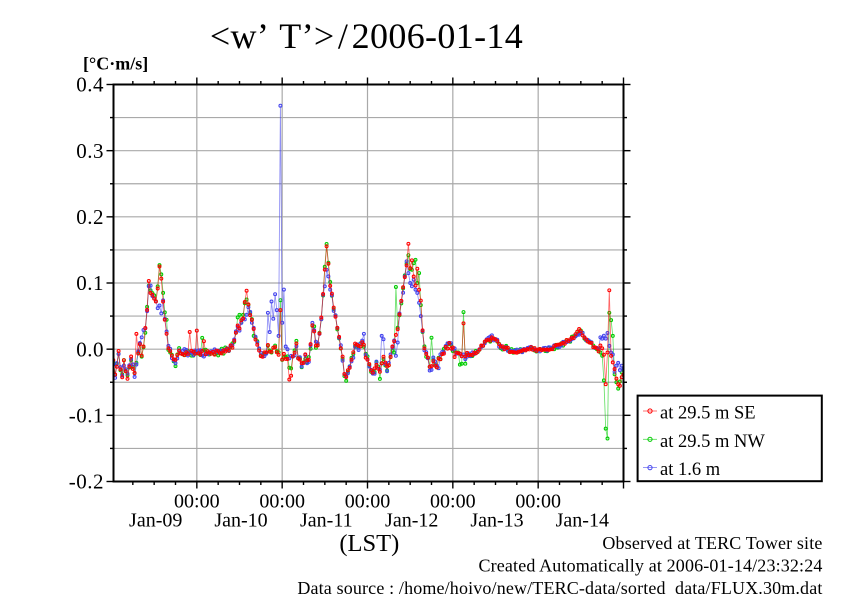 The height and width of the screenshot is (595, 842). What do you see at coordinates (90, 151) in the screenshot?
I see `svg-text: 0.3` at bounding box center [90, 151].